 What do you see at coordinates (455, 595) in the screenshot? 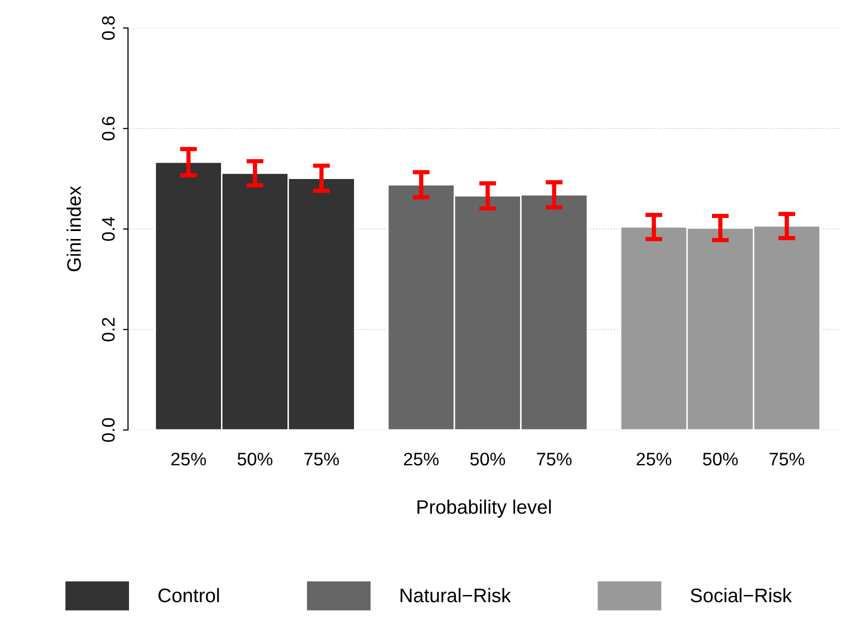
I see `legend-label: Natural−Risk` at bounding box center [455, 595].